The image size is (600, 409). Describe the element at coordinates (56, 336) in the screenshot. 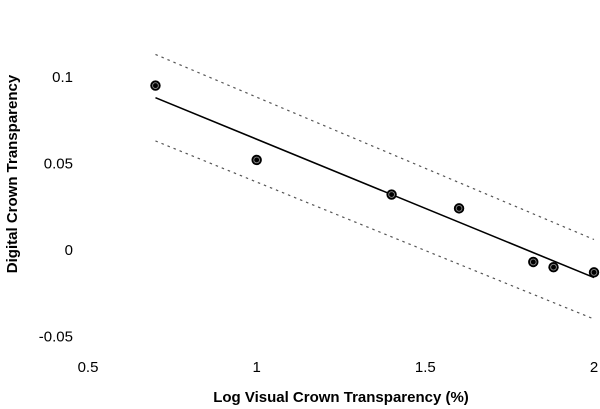

I see `y-tick-label: -0.05` at that location.